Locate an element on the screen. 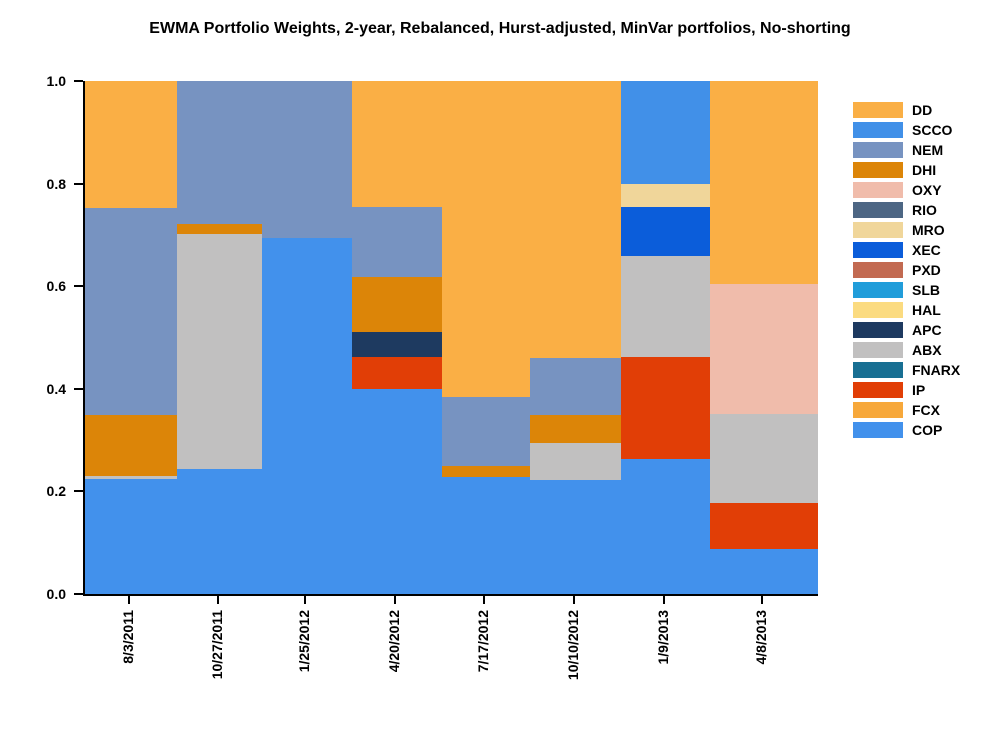 The height and width of the screenshot is (750, 1000). stacked-column-1/9/2013 is located at coordinates (665, 337).